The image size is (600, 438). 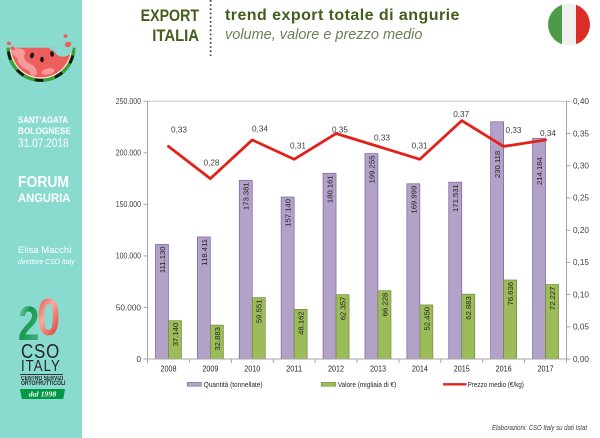 What do you see at coordinates (204, 252) in the screenshot?
I see `svg-text: 118.411` at bounding box center [204, 252].